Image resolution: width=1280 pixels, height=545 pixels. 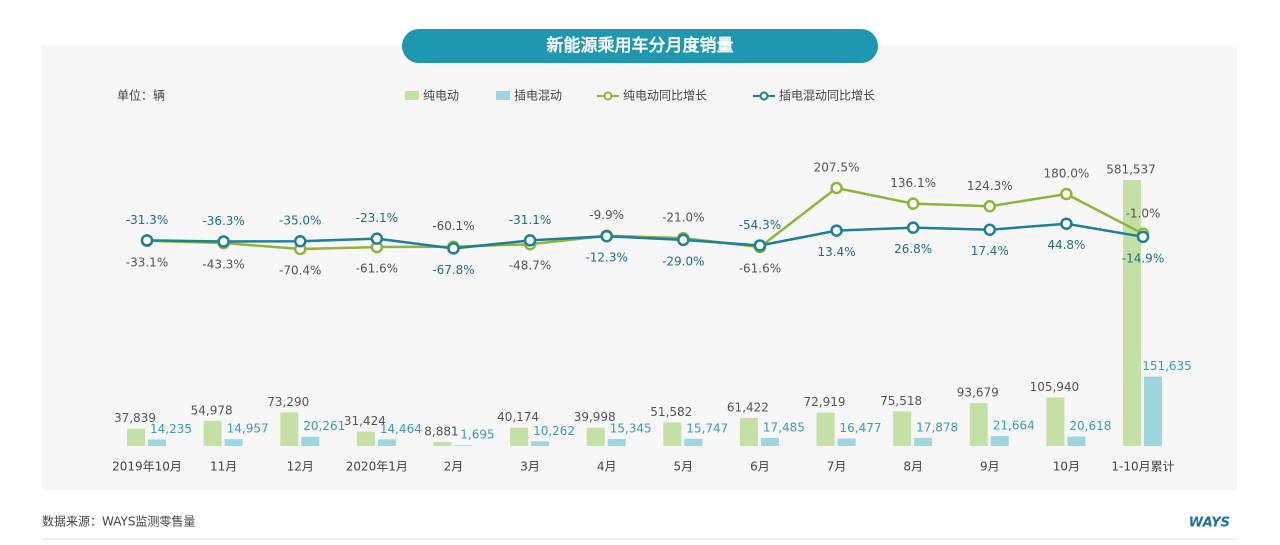 What do you see at coordinates (861, 428) in the screenshot?
I see `value-label: 16,477` at bounding box center [861, 428].